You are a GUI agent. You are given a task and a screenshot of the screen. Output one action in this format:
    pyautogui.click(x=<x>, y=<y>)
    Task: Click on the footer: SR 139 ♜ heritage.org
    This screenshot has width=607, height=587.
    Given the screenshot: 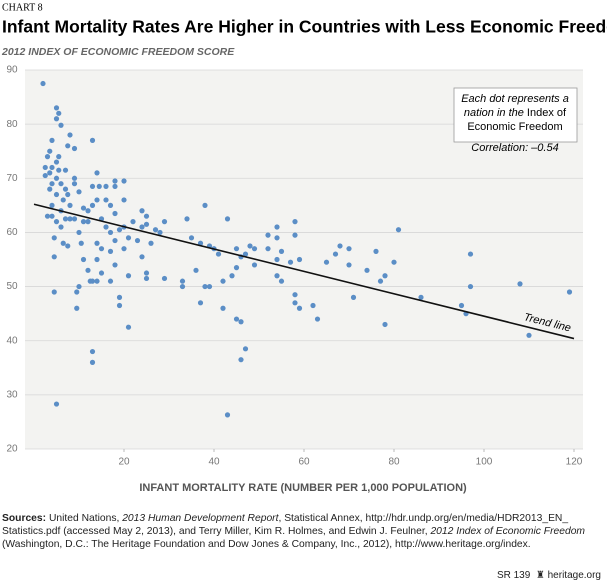 What is the action you would take?
    pyautogui.click(x=548, y=575)
    